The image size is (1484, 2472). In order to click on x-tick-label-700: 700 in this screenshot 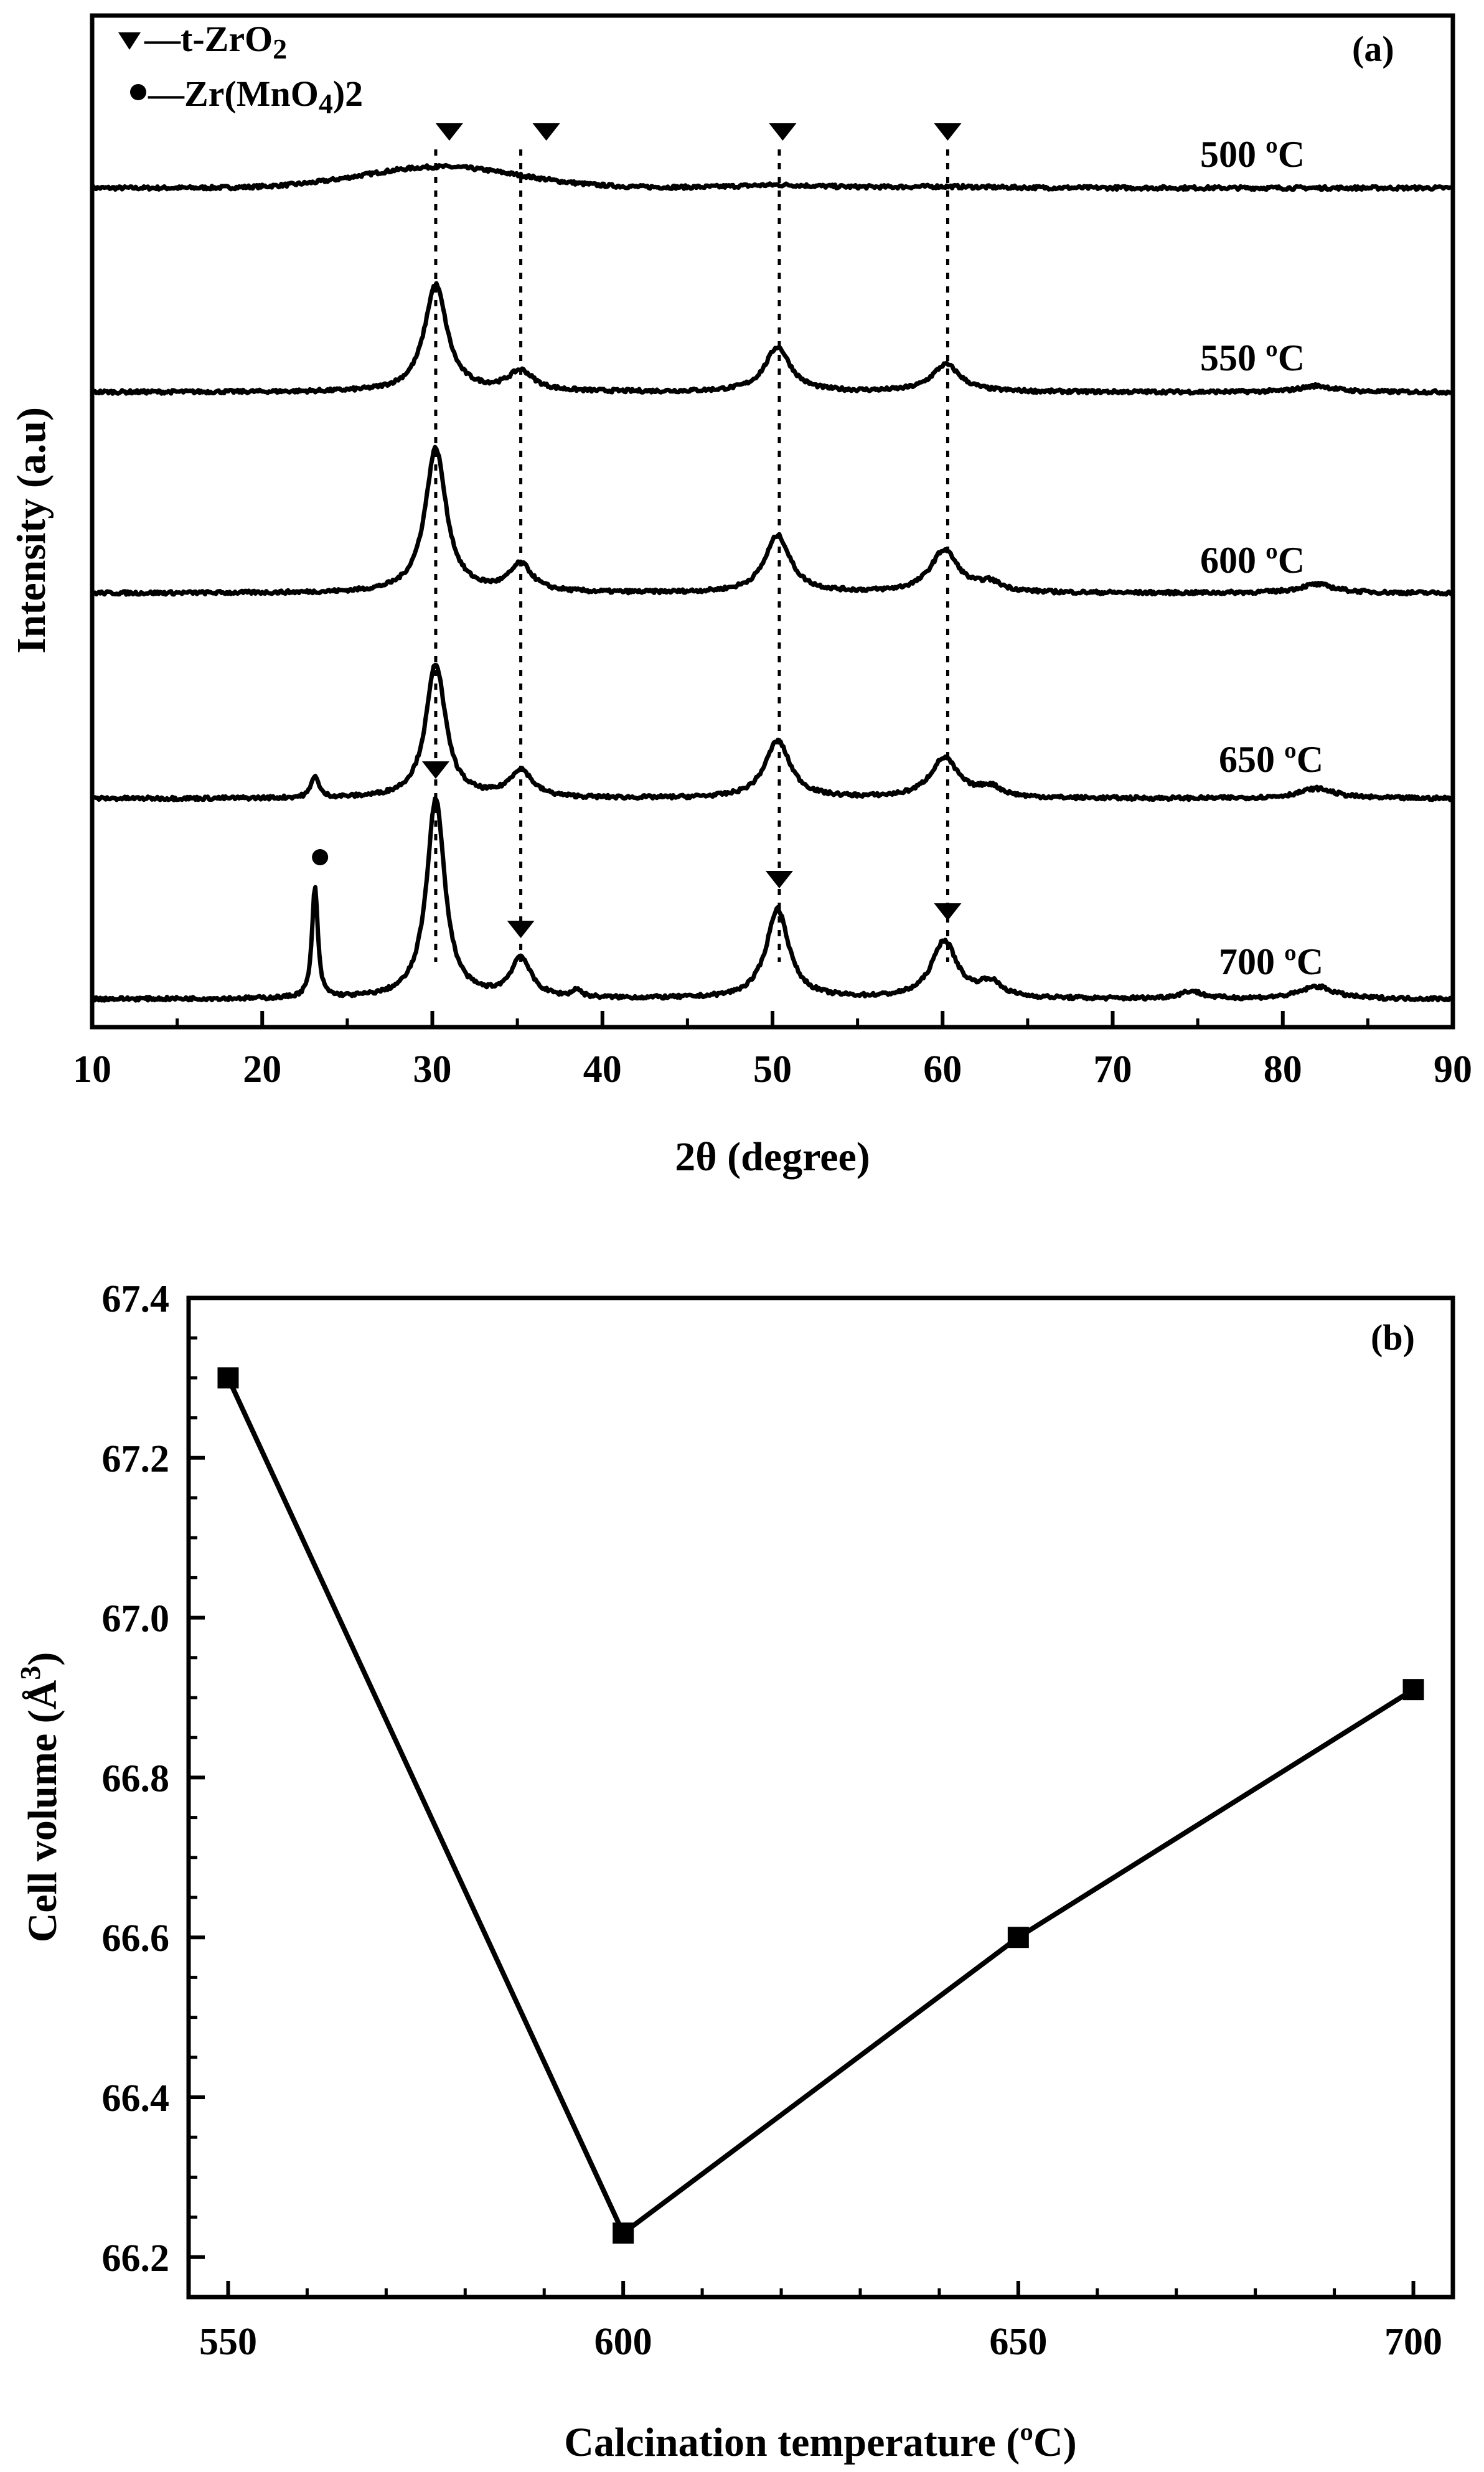, I will do `click(1413, 2342)`.